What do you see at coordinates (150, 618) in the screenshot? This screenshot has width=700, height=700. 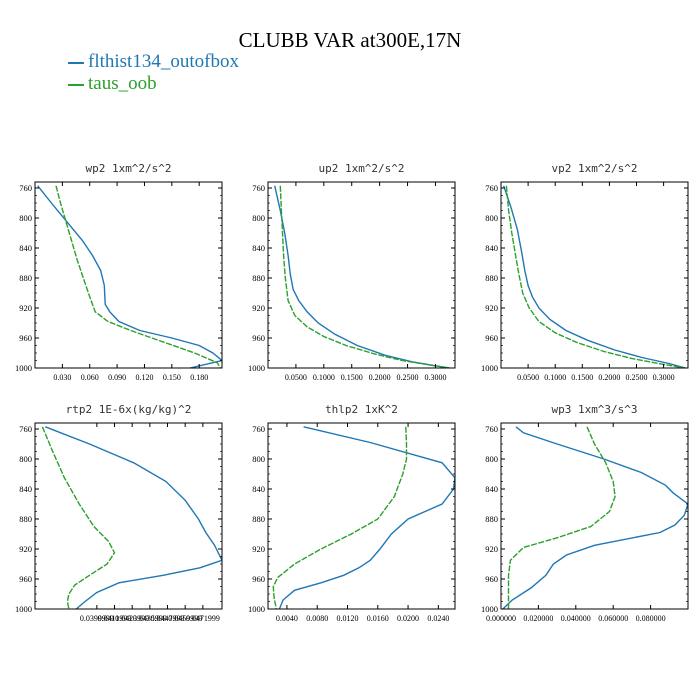 I see `x-tick-label: 0.0435999` at bounding box center [150, 618].